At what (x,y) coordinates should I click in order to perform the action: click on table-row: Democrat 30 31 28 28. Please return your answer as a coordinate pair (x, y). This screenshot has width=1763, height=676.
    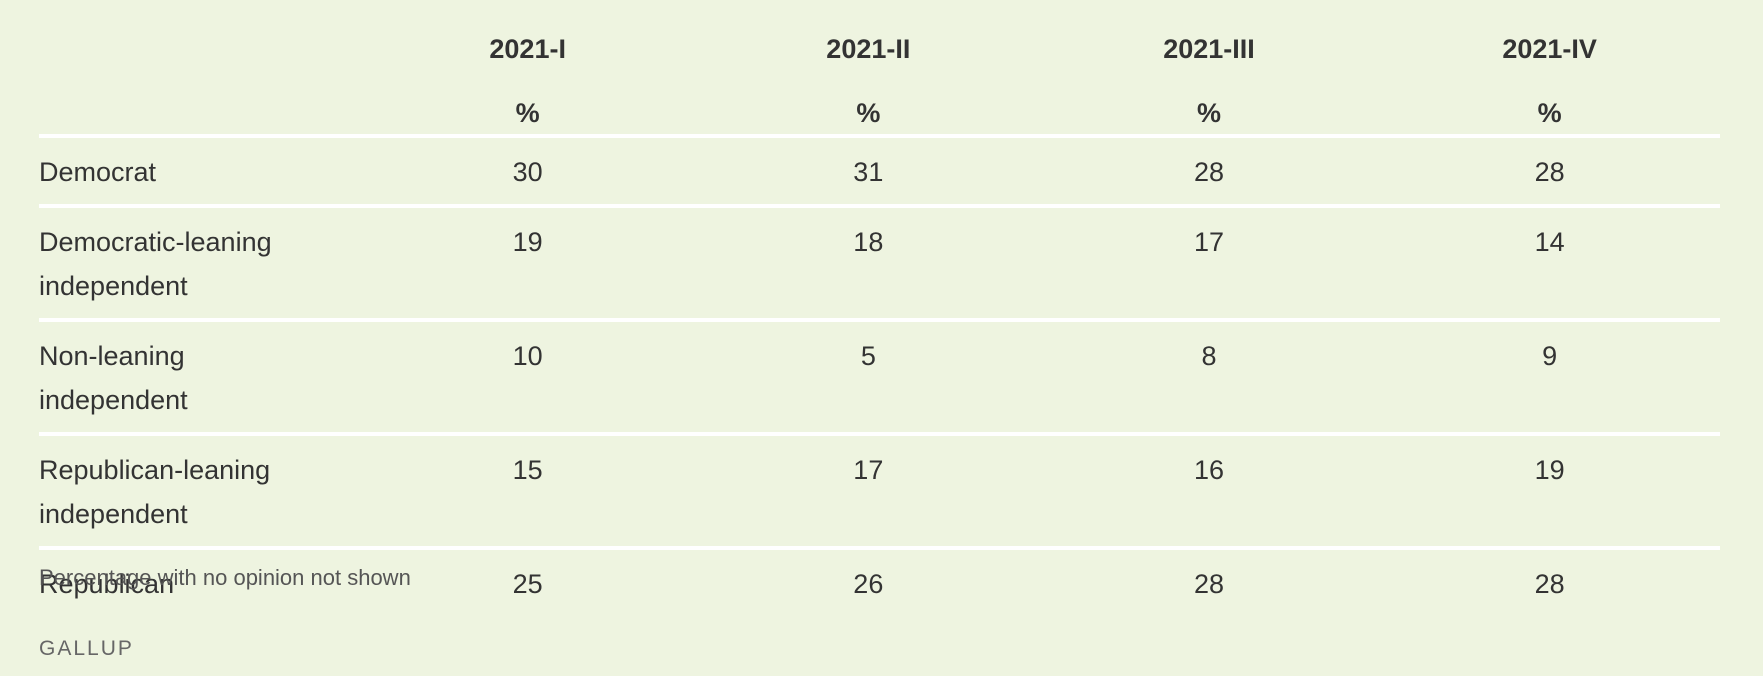
    Looking at the image, I should click on (879, 171).